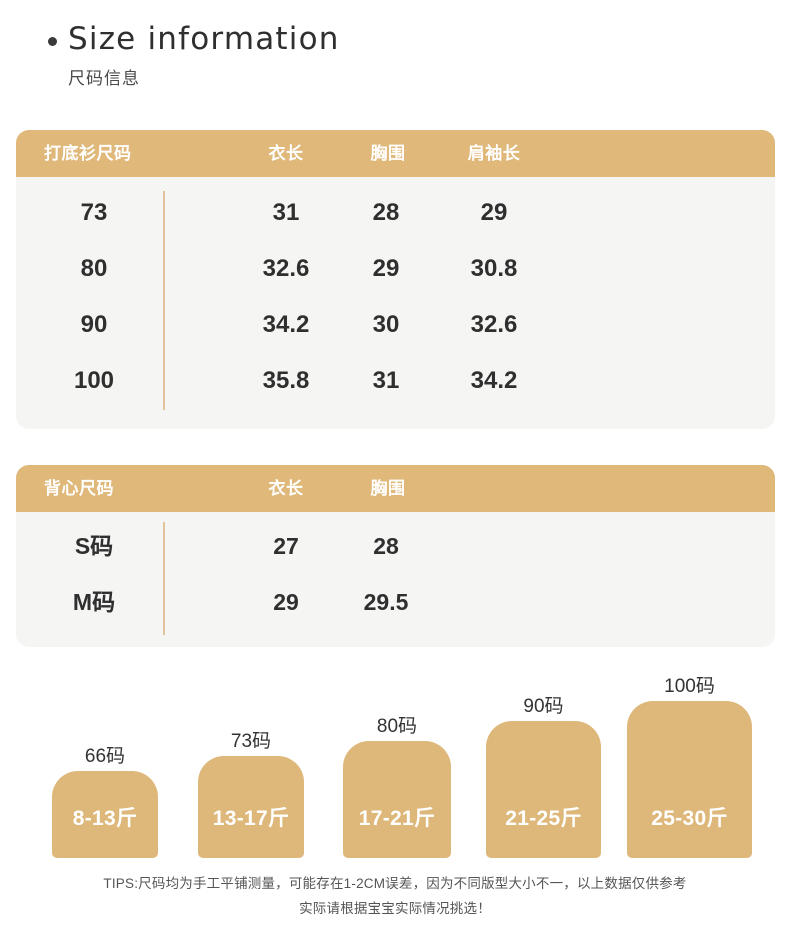 This screenshot has width=790, height=944. Describe the element at coordinates (251, 818) in the screenshot. I see `bar-value-label: 13-17斤` at that location.